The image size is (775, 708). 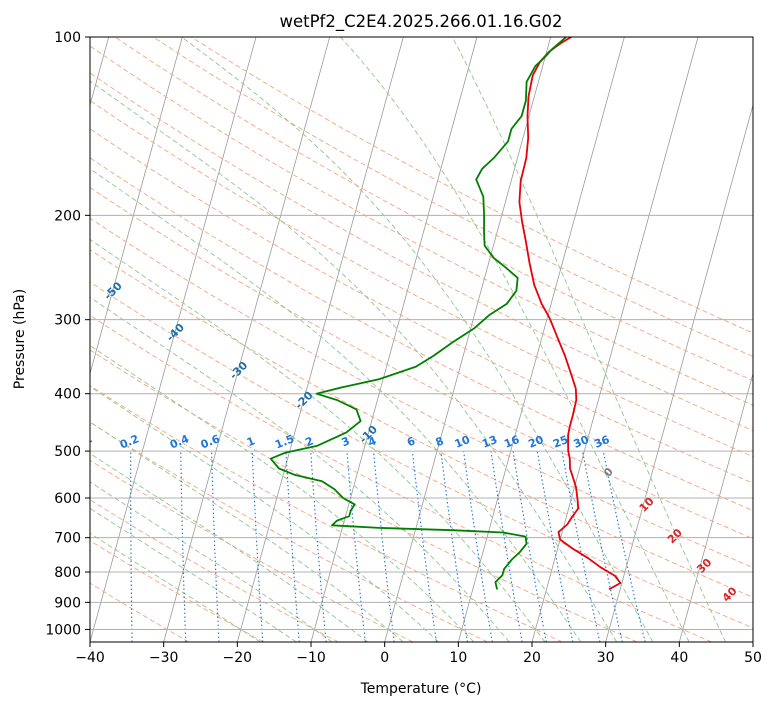 I want to click on y-tick-label: 800, so click(x=67, y=573).